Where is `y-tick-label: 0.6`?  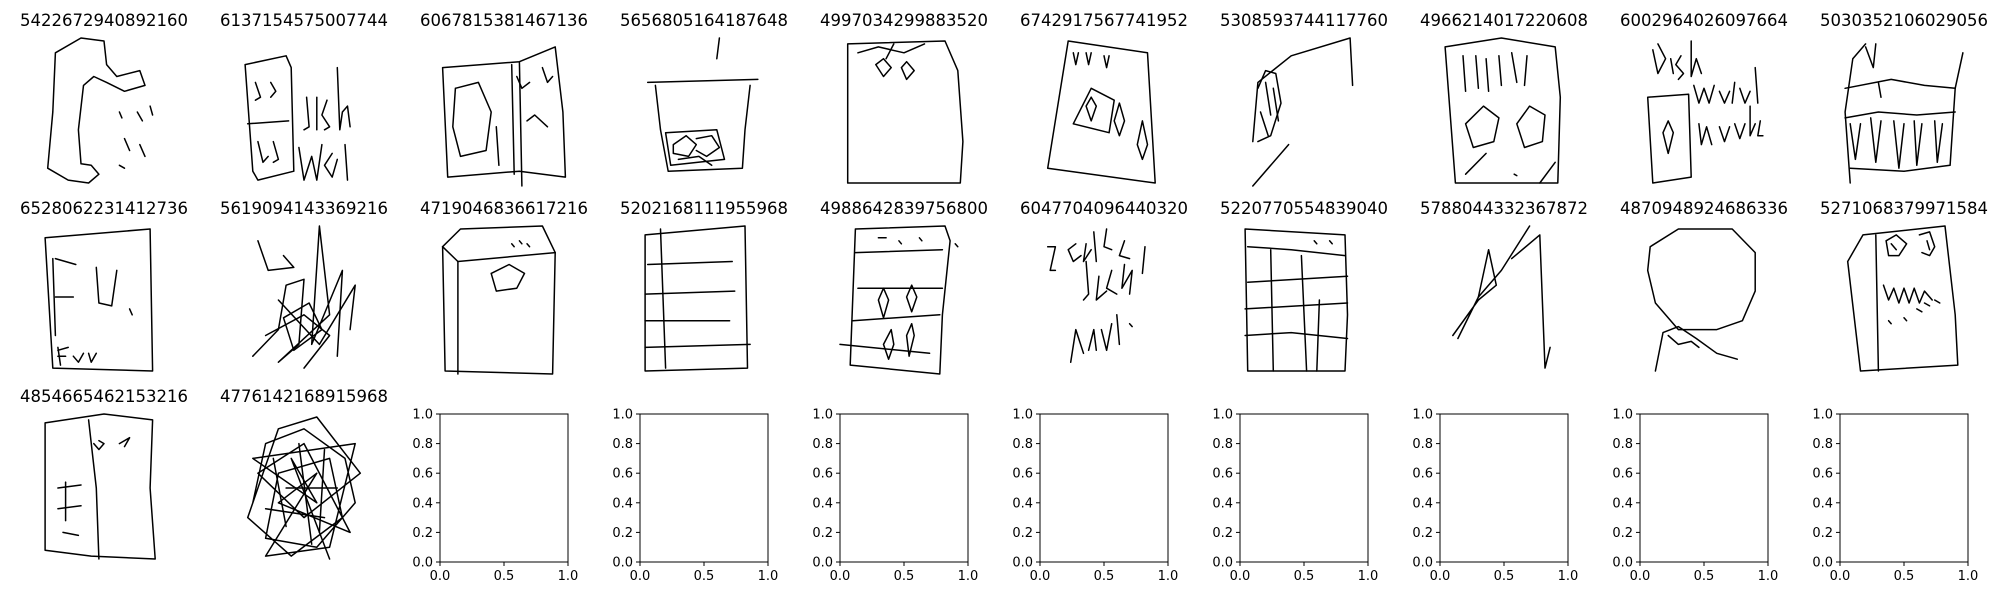 y-tick-label: 0.6 is located at coordinates (1822, 474).